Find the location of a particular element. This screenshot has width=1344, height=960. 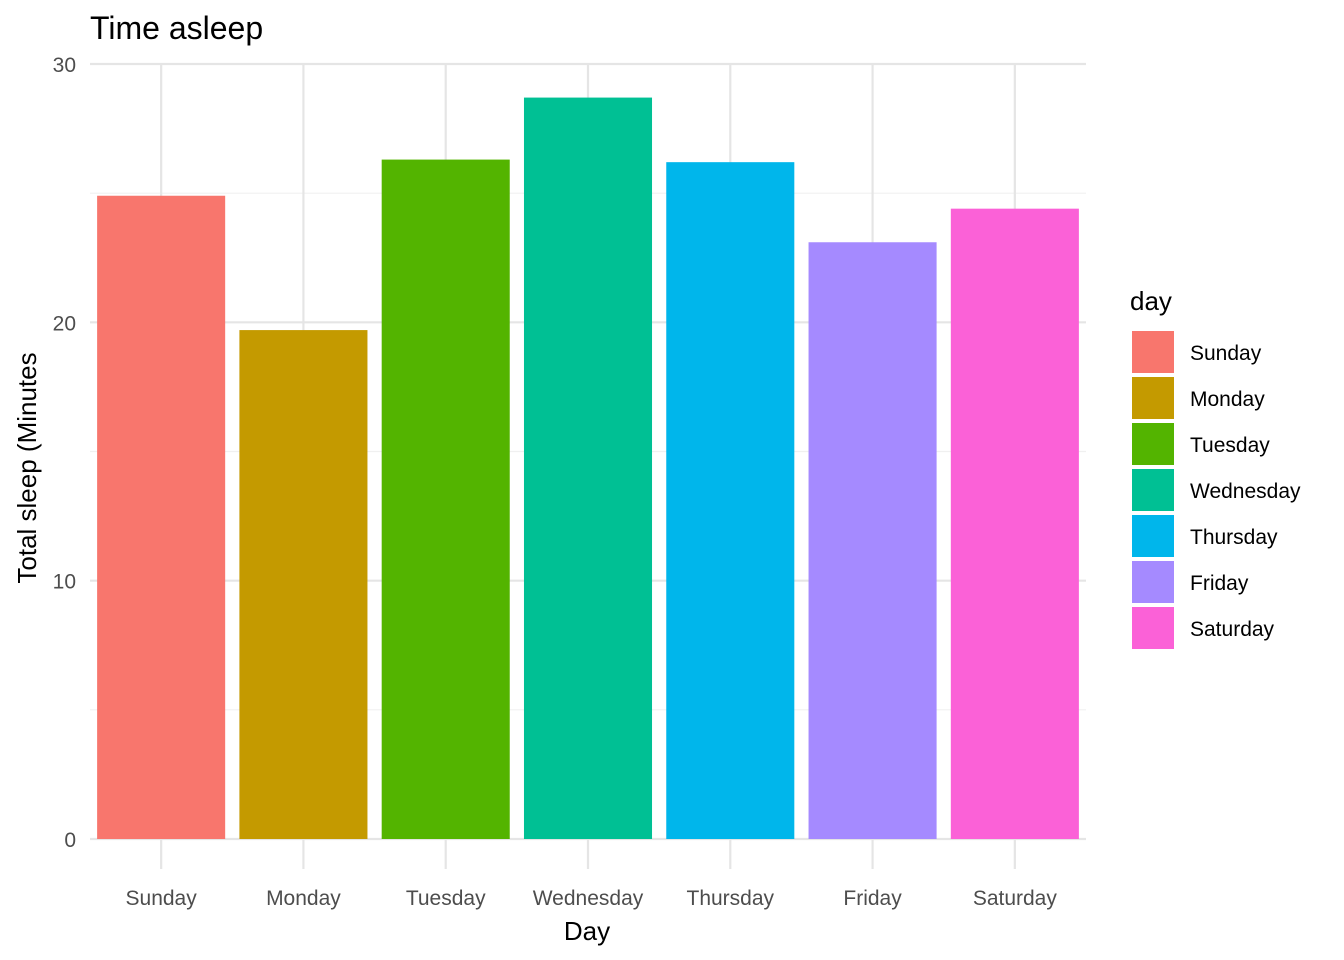

legend-key-sunday is located at coordinates (1153, 352).